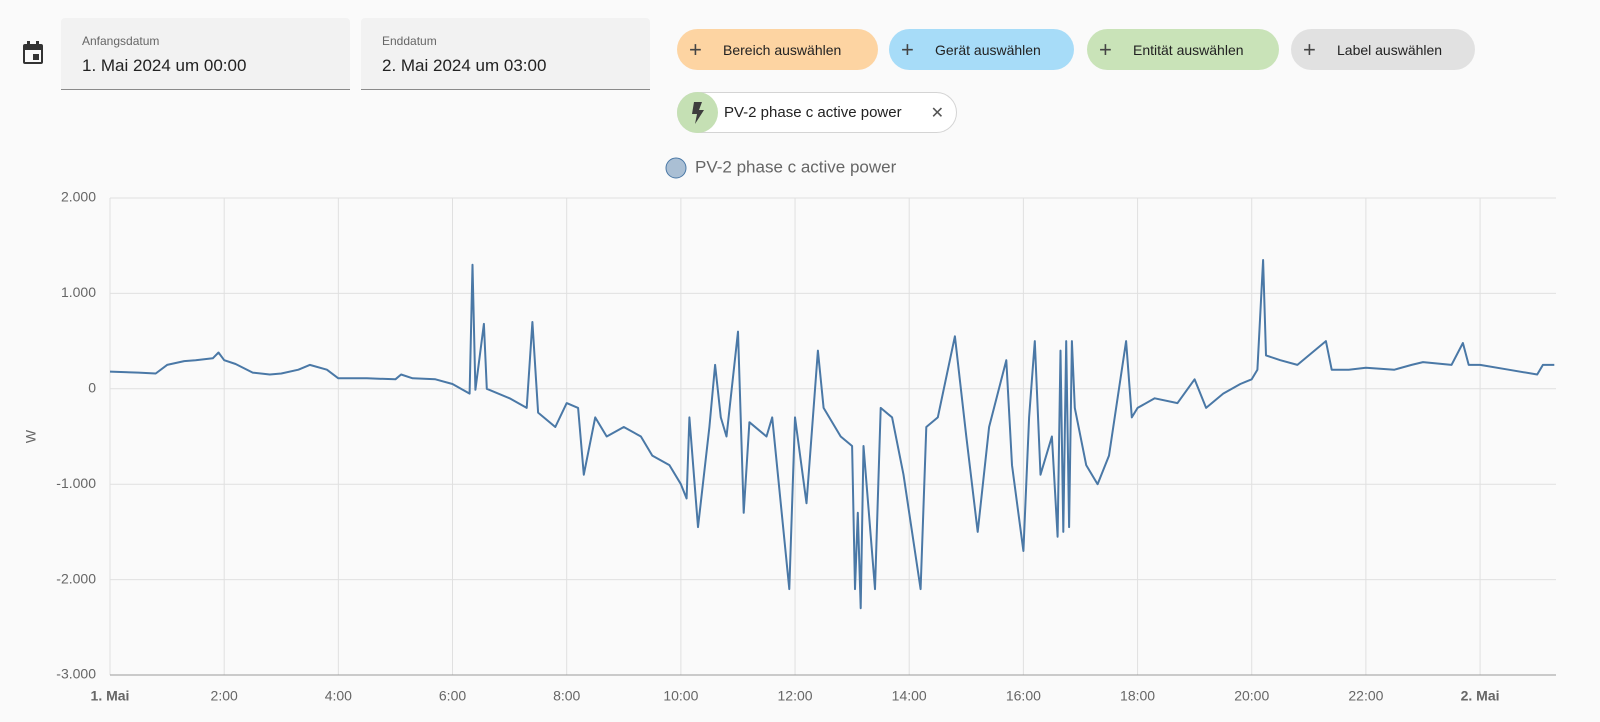 The height and width of the screenshot is (722, 1600). What do you see at coordinates (31, 436) in the screenshot?
I see `y-axis-label: W` at bounding box center [31, 436].